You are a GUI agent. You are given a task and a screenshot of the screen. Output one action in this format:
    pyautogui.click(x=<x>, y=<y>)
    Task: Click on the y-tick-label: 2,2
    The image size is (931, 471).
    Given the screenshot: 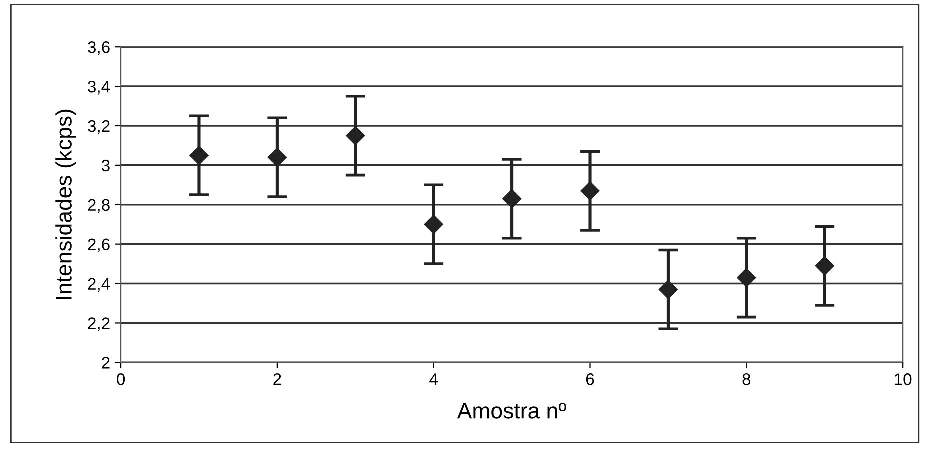 What is the action you would take?
    pyautogui.click(x=99, y=325)
    